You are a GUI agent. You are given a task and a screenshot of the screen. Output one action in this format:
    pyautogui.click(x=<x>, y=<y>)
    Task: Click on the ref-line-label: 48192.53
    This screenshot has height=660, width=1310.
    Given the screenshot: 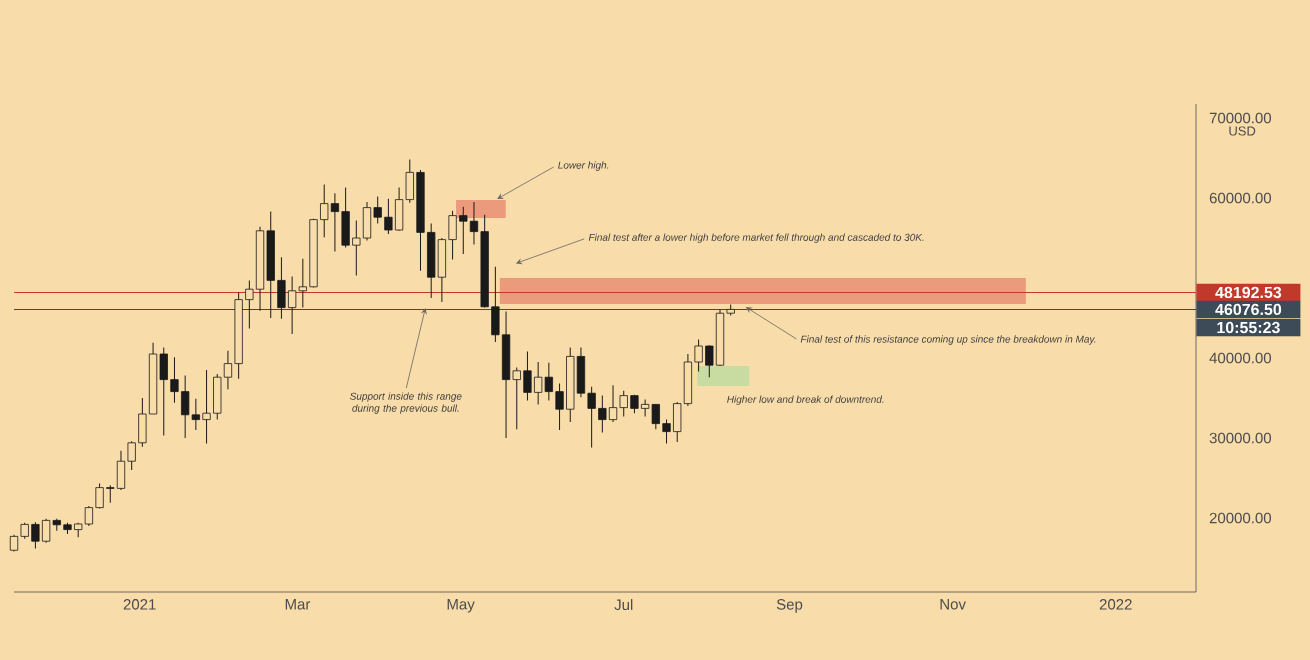 What is the action you would take?
    pyautogui.click(x=1248, y=292)
    